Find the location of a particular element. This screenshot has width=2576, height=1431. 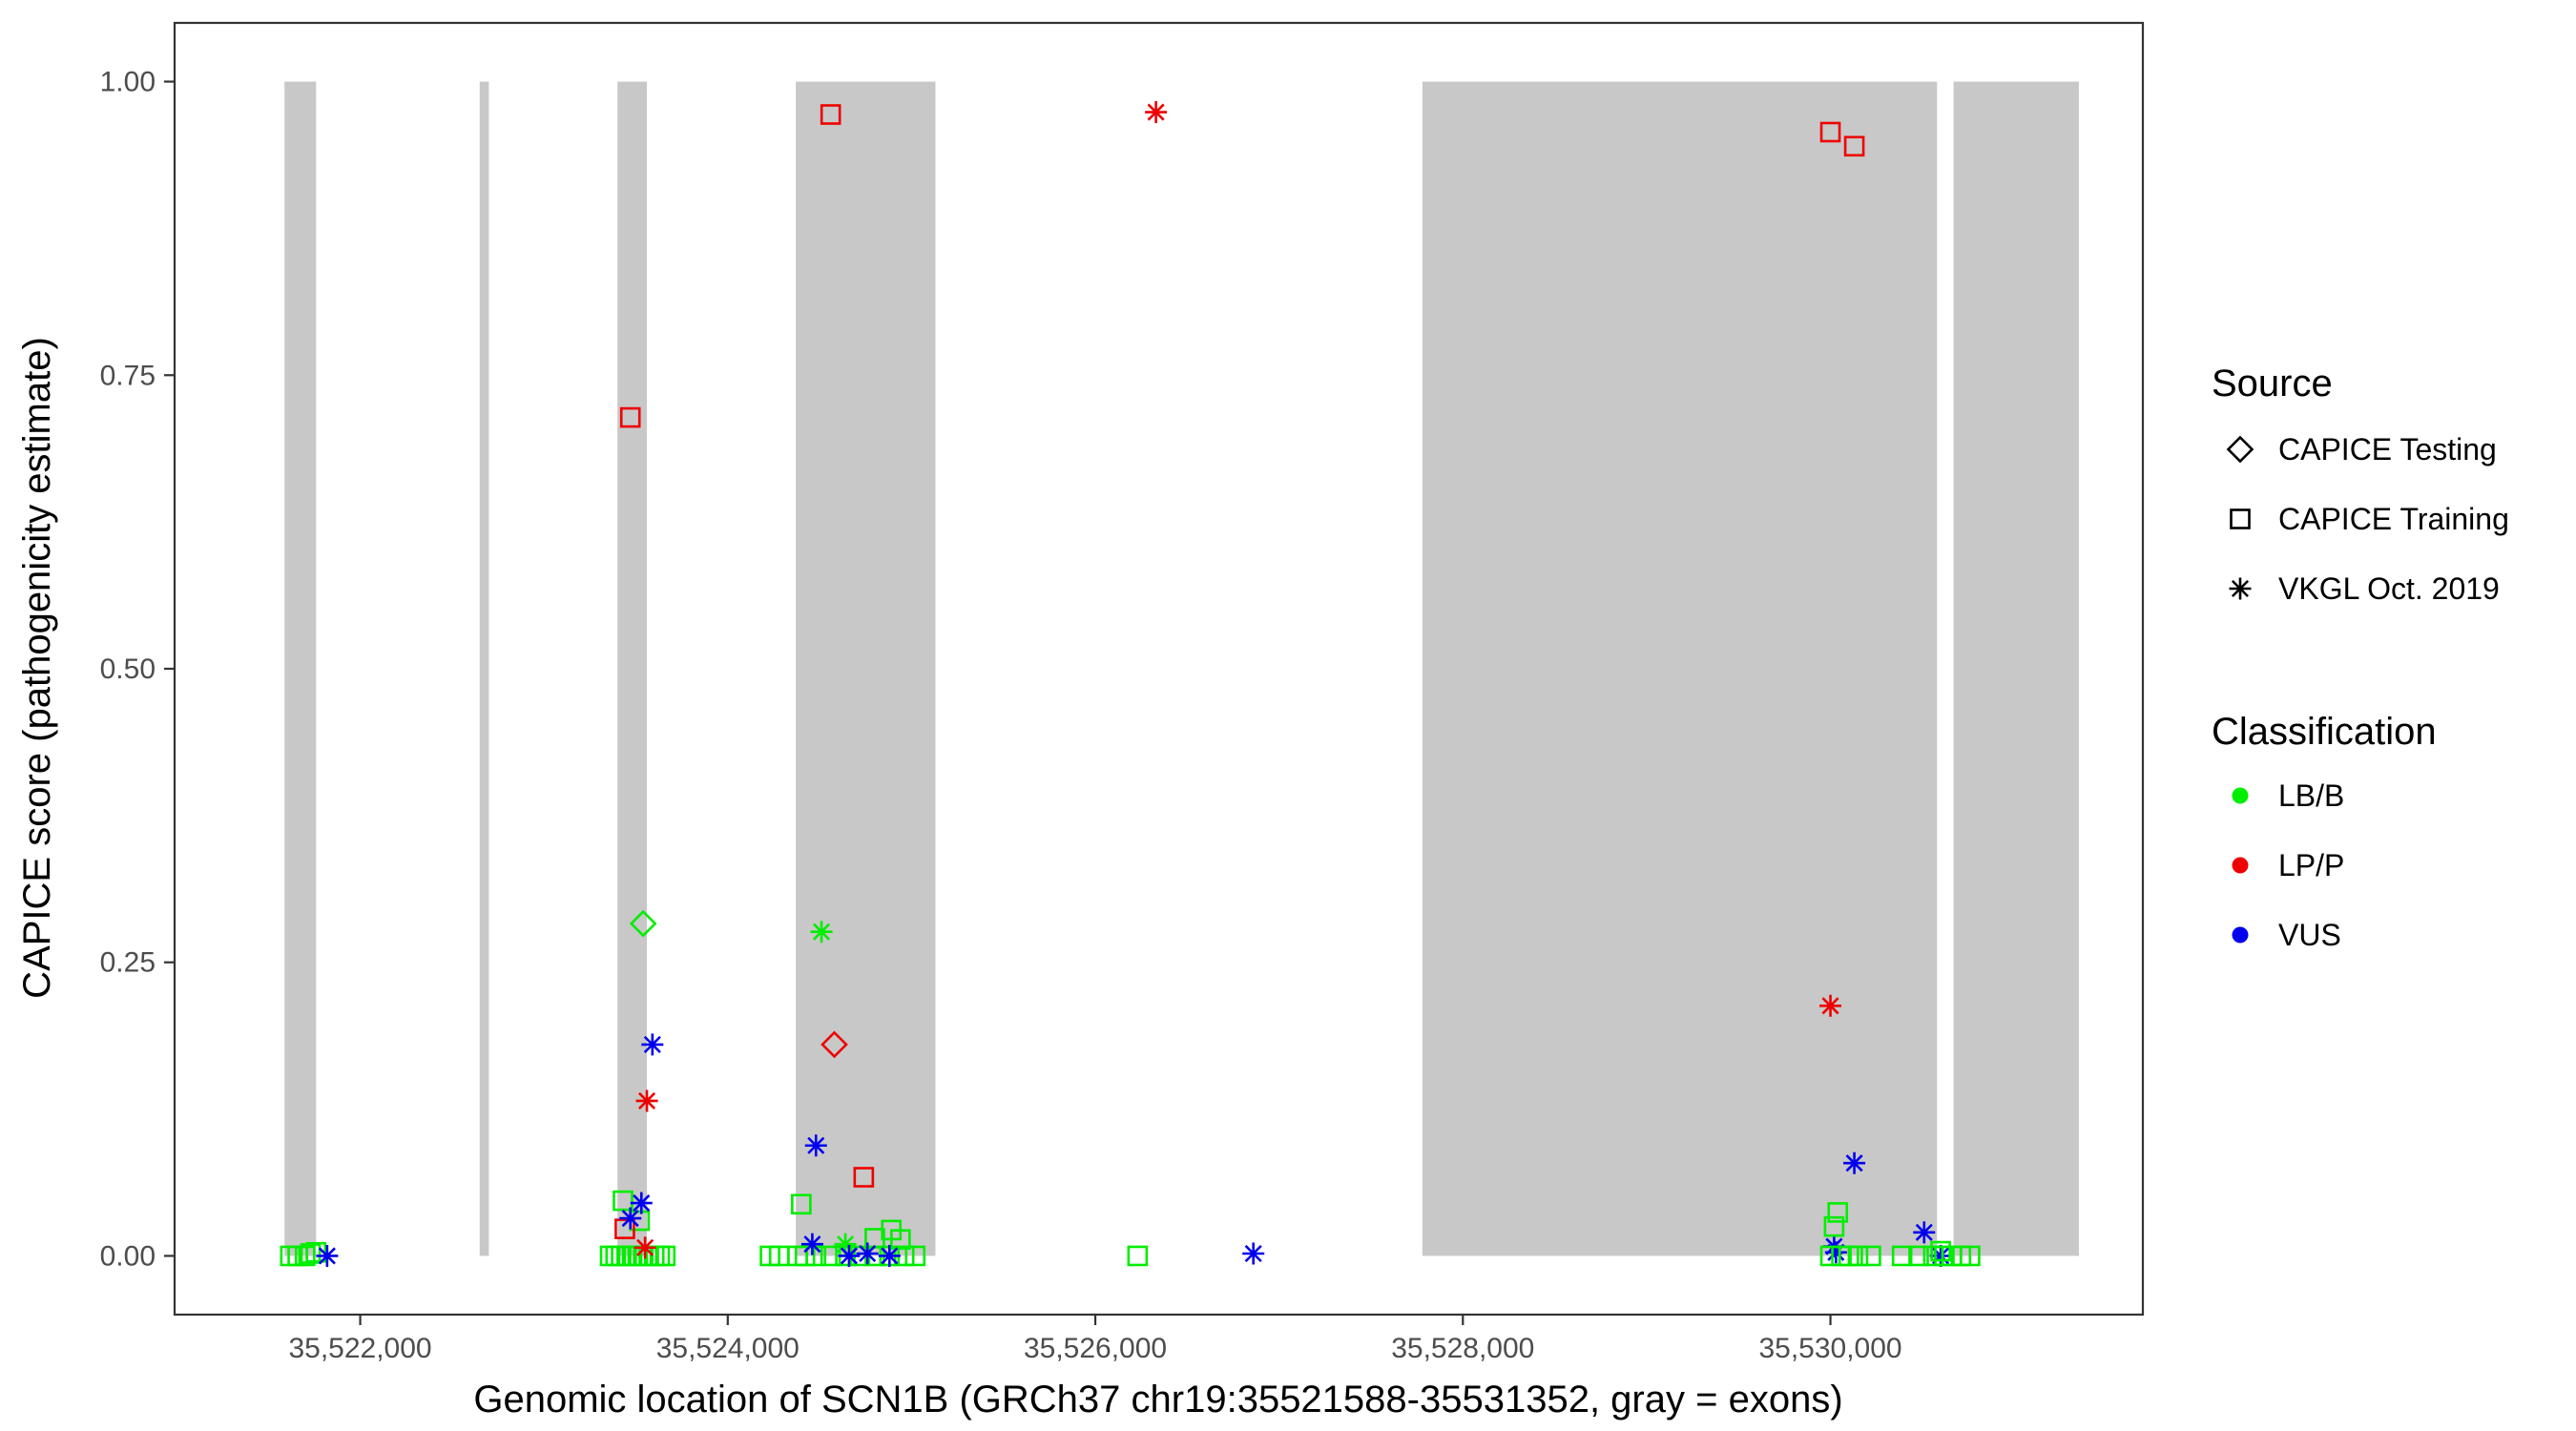

legend-label: CAPICE Testing is located at coordinates (2387, 449).